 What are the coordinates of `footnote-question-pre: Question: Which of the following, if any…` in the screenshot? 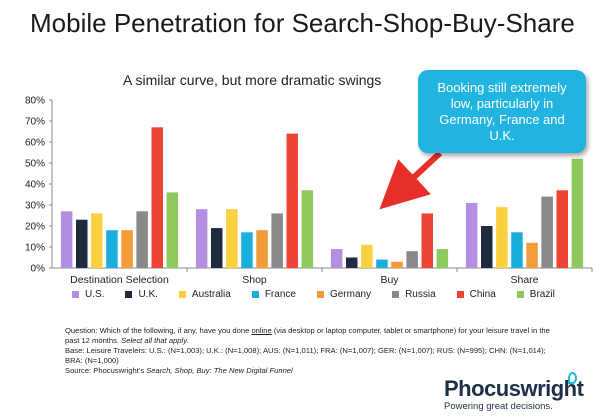 It's located at (158, 330).